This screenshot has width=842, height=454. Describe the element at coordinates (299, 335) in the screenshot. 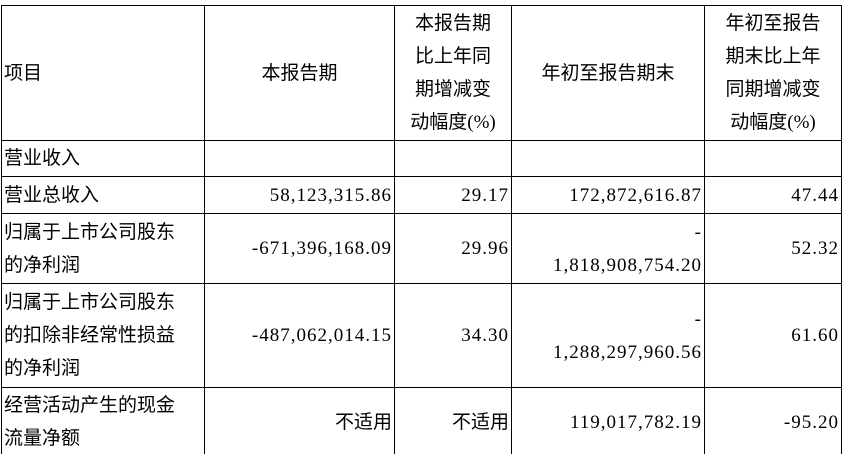

I see `cell-current-period: -487,062,014.15` at that location.